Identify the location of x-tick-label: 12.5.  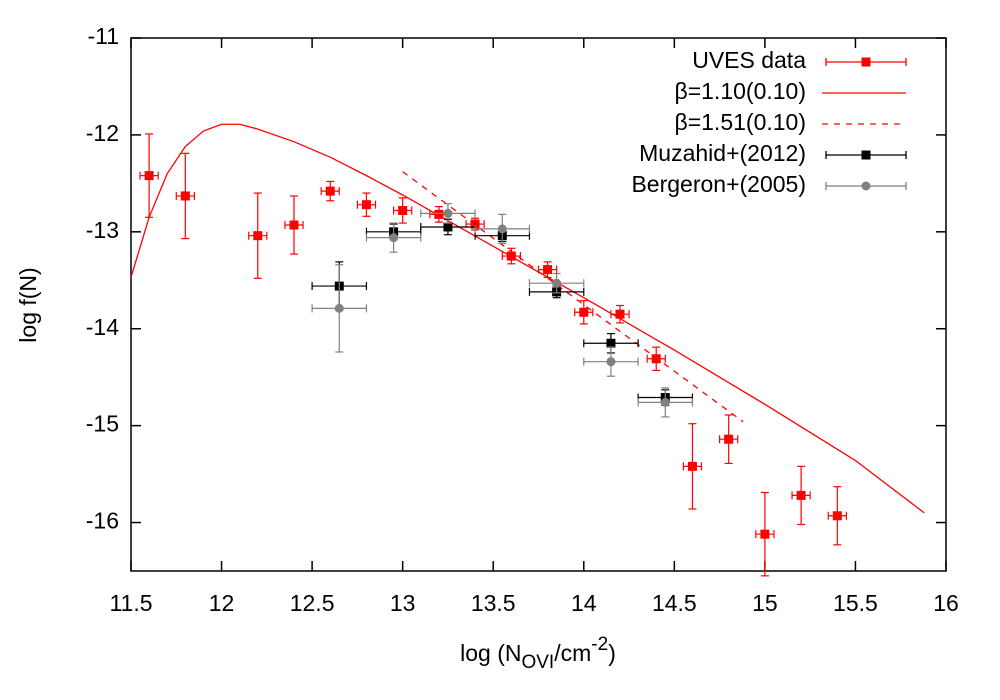
(312, 603).